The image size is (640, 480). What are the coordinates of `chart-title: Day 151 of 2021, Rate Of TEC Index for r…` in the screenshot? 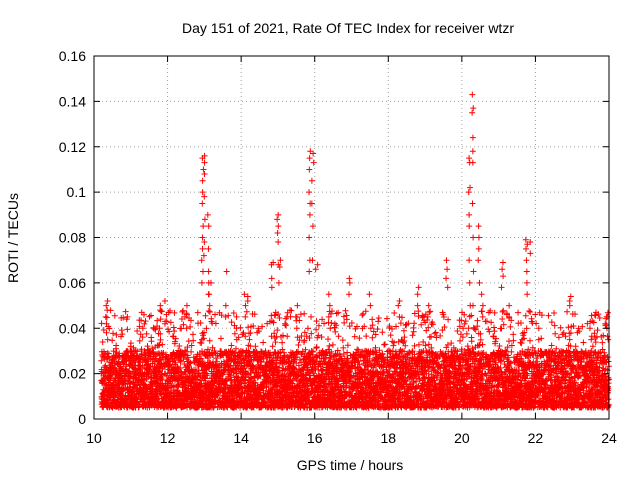 It's located at (348, 28).